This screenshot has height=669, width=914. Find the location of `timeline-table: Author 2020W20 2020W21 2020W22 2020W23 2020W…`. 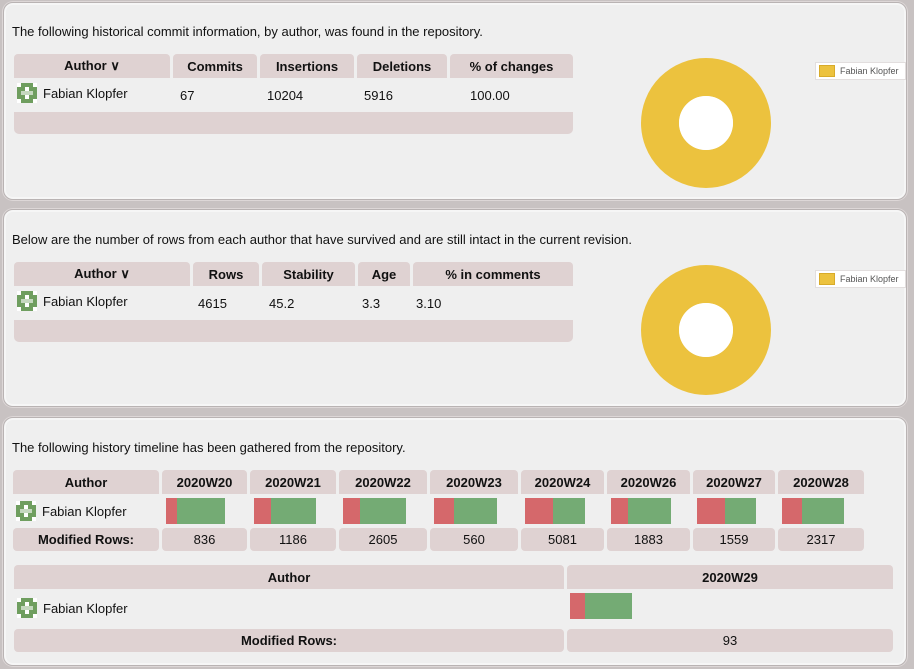

timeline-table: Author 2020W20 2020W21 2020W22 2020W23 2020W… is located at coordinates (438, 510).